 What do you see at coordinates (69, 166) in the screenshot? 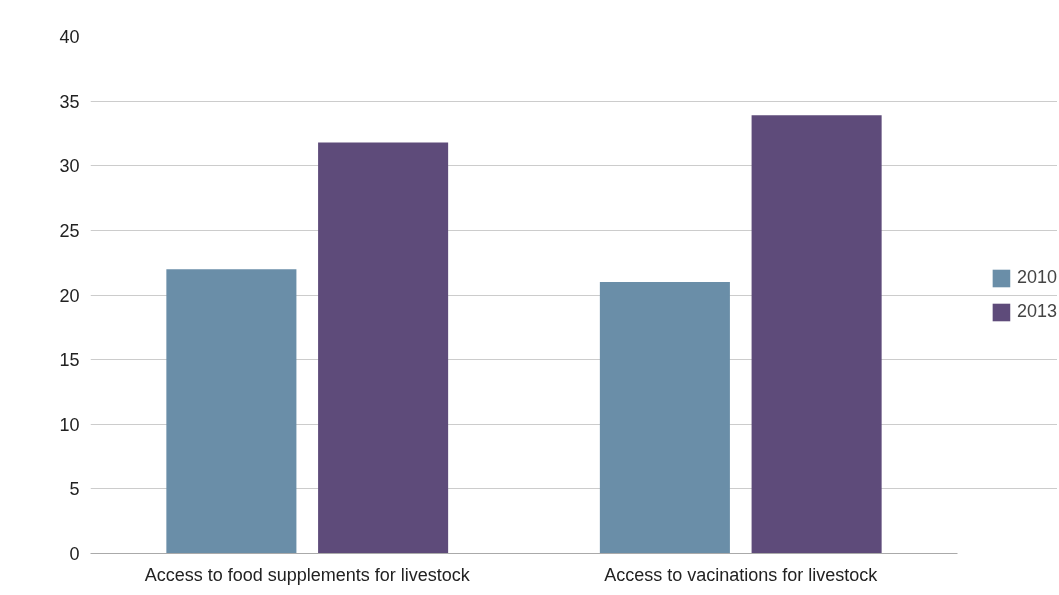
I see `y-tick-label: 30` at bounding box center [69, 166].